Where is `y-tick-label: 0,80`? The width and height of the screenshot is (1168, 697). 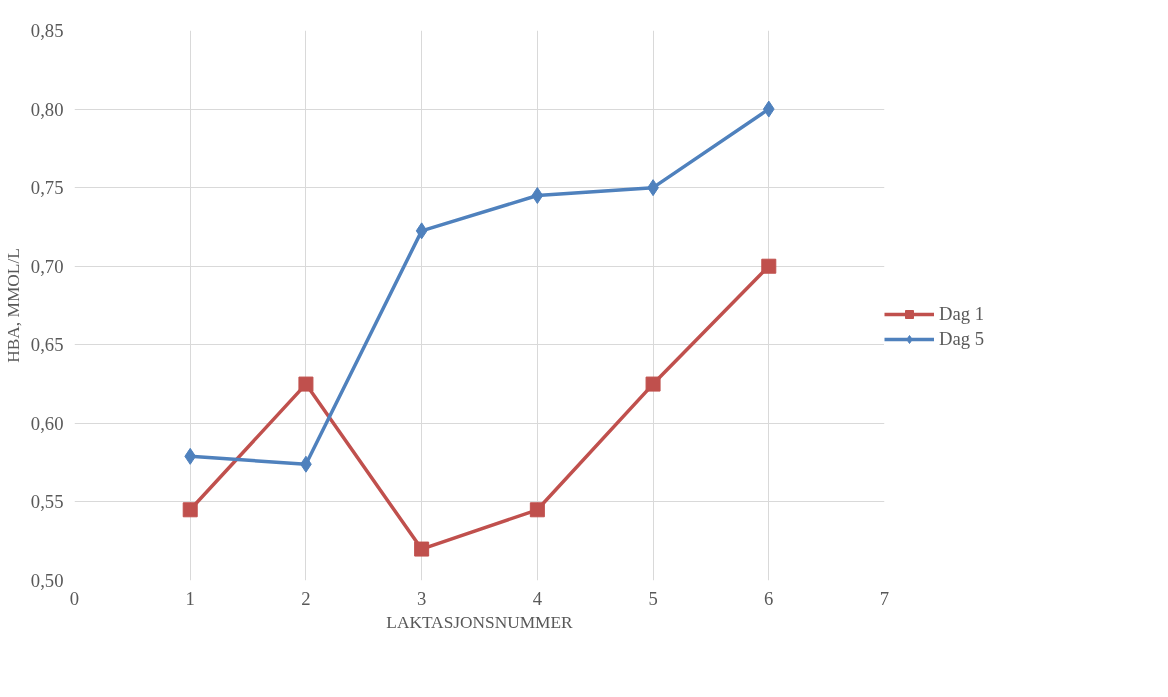
y-tick-label: 0,80 is located at coordinates (47, 109).